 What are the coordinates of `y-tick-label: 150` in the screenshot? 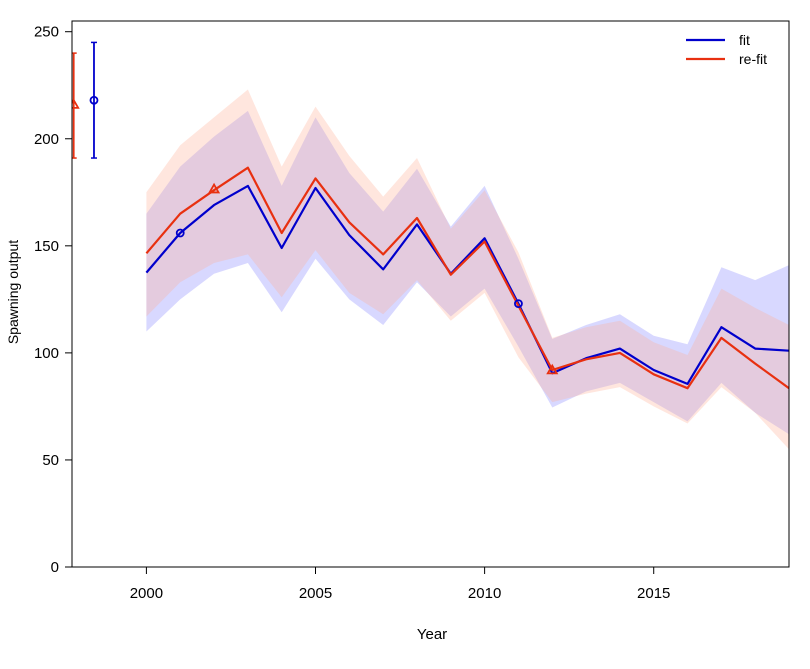 It's located at (46, 246).